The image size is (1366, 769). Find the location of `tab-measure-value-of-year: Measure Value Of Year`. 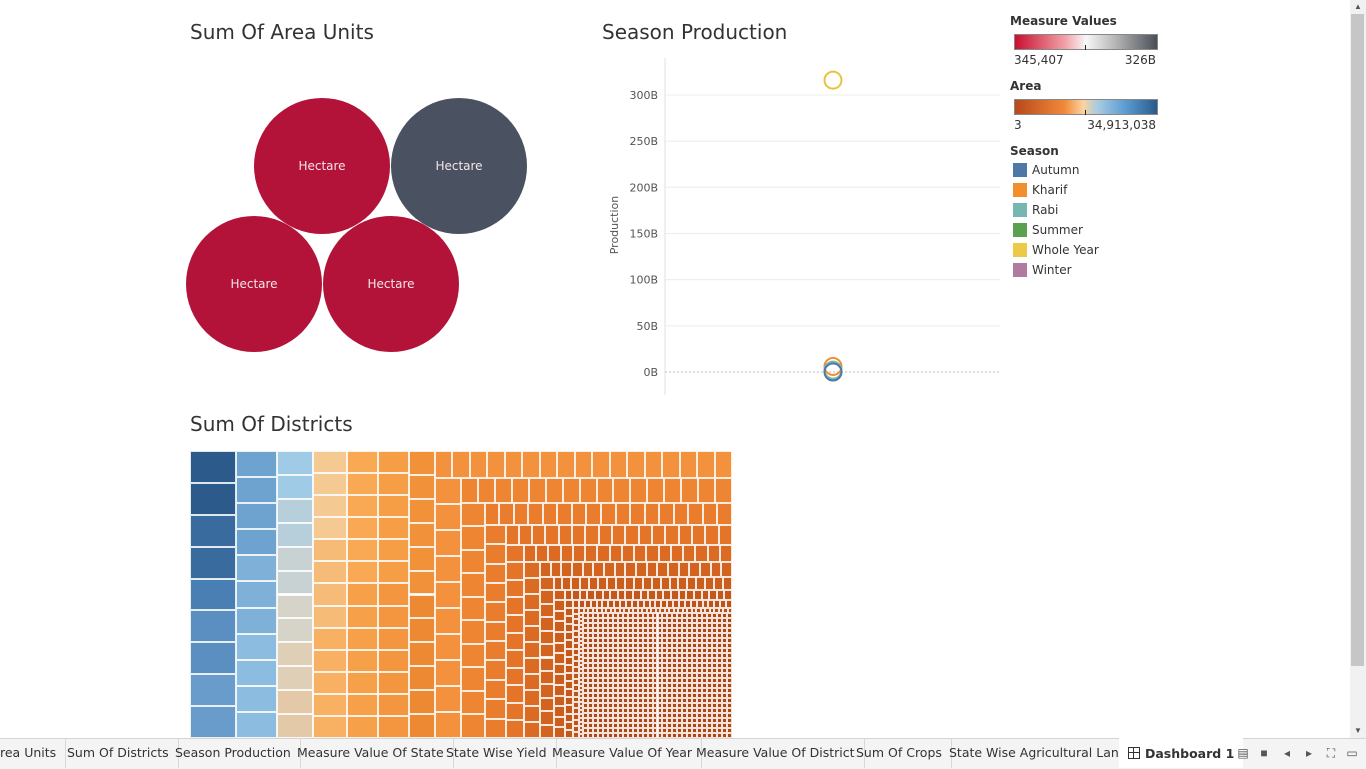

tab-measure-value-of-year: Measure Value Of Year is located at coordinates (623, 753).